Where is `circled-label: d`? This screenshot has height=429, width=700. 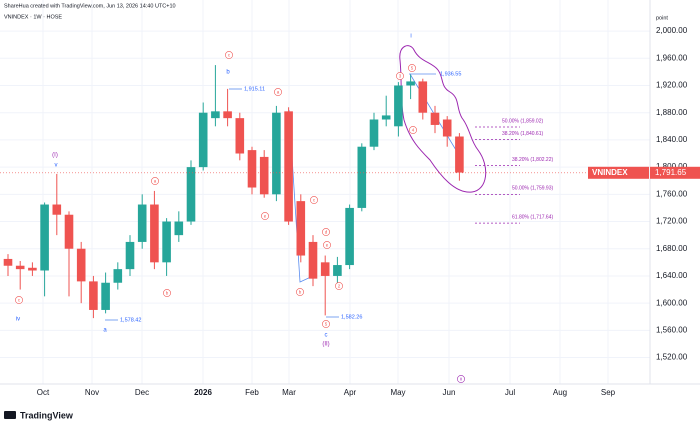 circled-label: d is located at coordinates (326, 231).